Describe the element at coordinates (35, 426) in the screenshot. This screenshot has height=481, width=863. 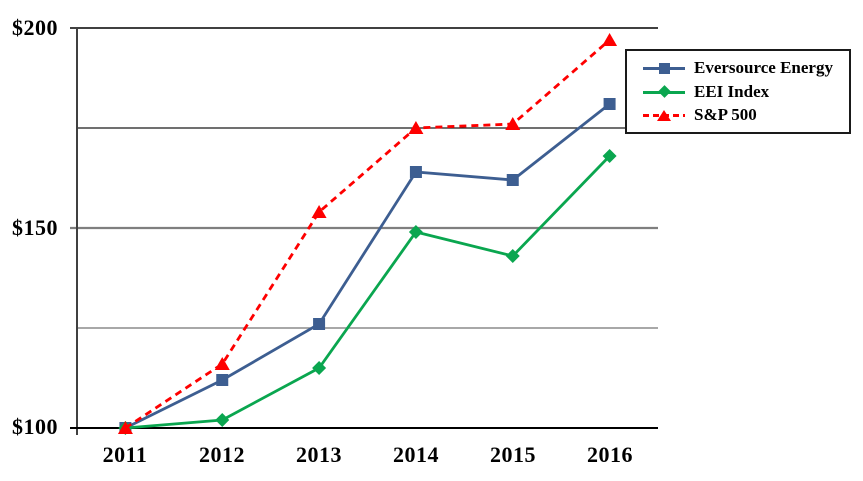
I see `y-axis-label: $100` at that location.